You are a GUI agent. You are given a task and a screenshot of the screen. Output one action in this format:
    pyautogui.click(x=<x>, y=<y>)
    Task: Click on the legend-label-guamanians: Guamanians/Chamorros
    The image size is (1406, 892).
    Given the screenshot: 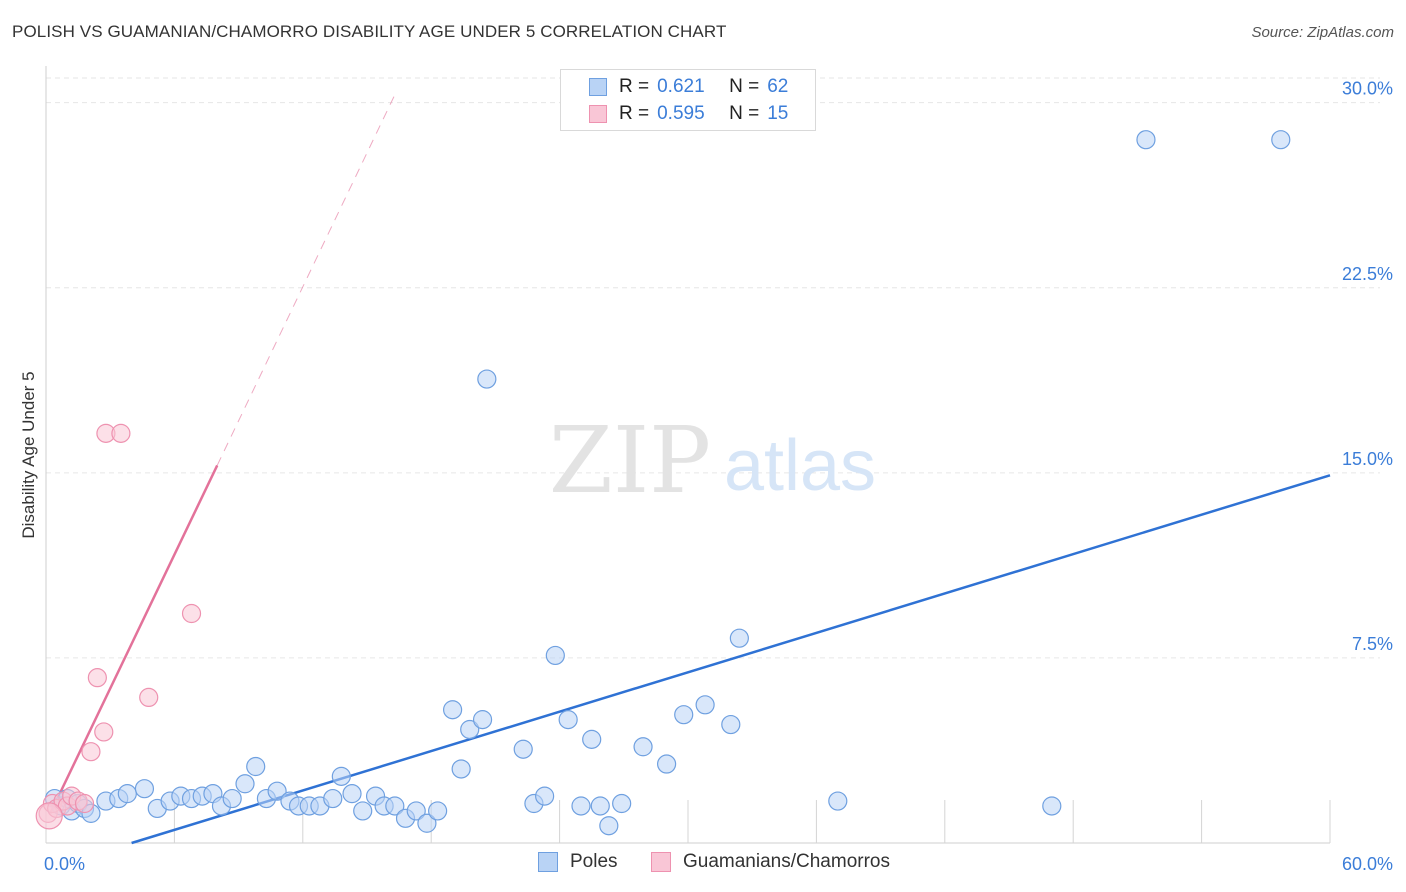 What is the action you would take?
    pyautogui.click(x=786, y=861)
    